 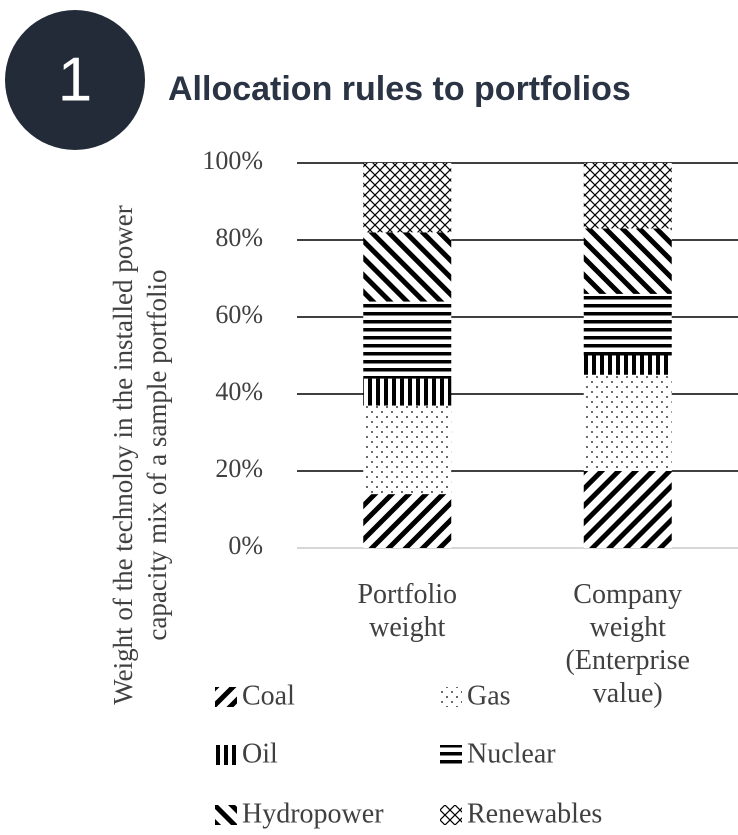 I want to click on y-tick-label: 0%, so click(x=245, y=545).